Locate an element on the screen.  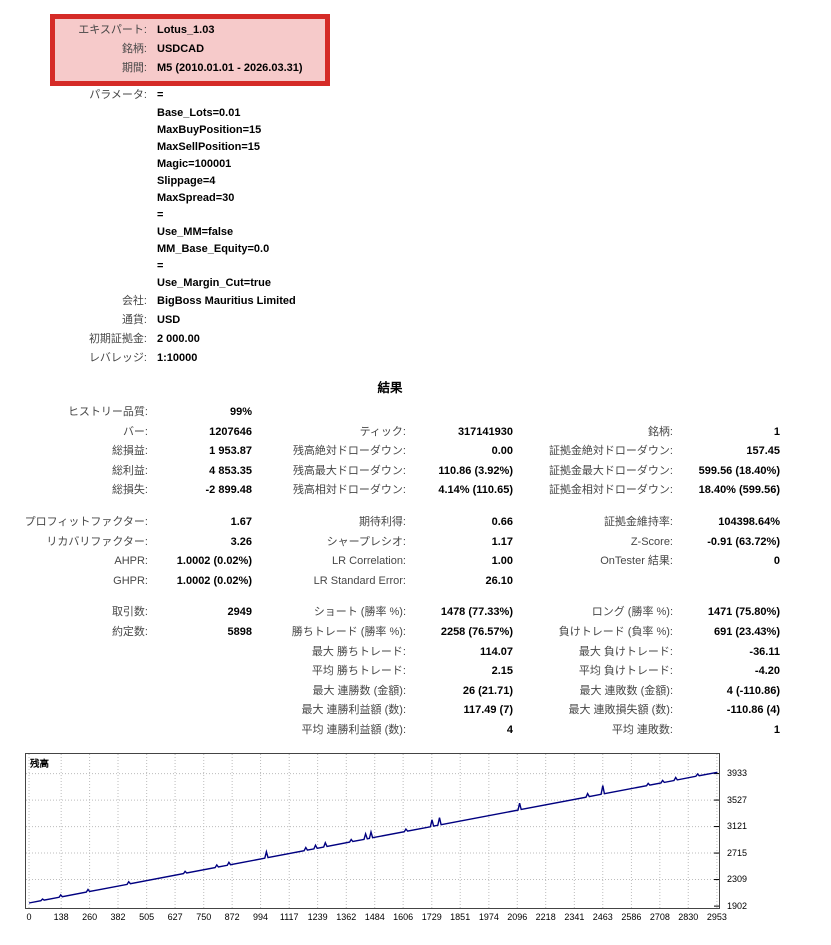
field-value: Slippage=4 is located at coordinates (186, 181).